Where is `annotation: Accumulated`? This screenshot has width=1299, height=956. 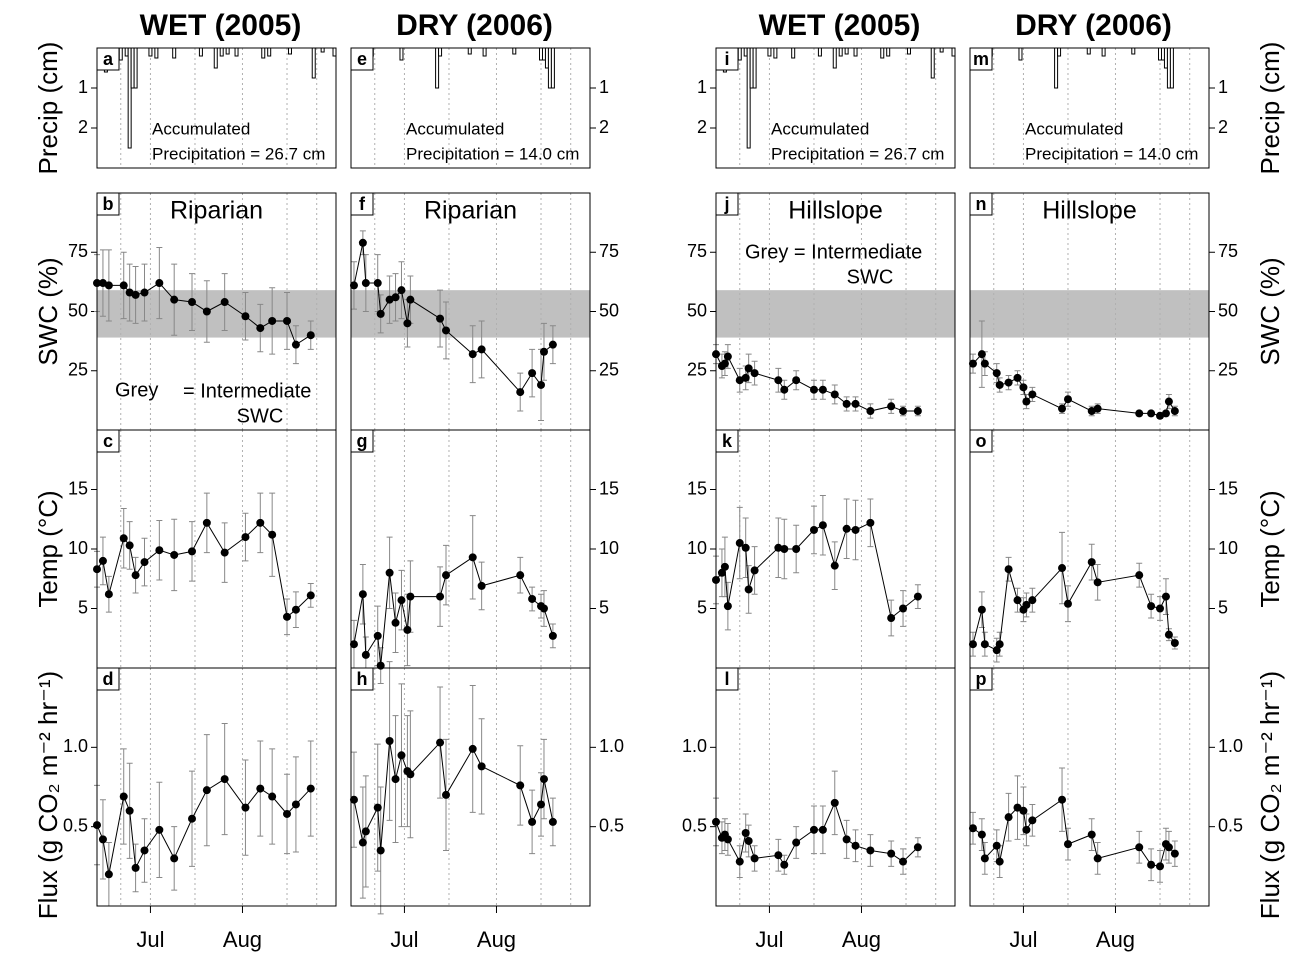
annotation: Accumulated is located at coordinates (455, 128).